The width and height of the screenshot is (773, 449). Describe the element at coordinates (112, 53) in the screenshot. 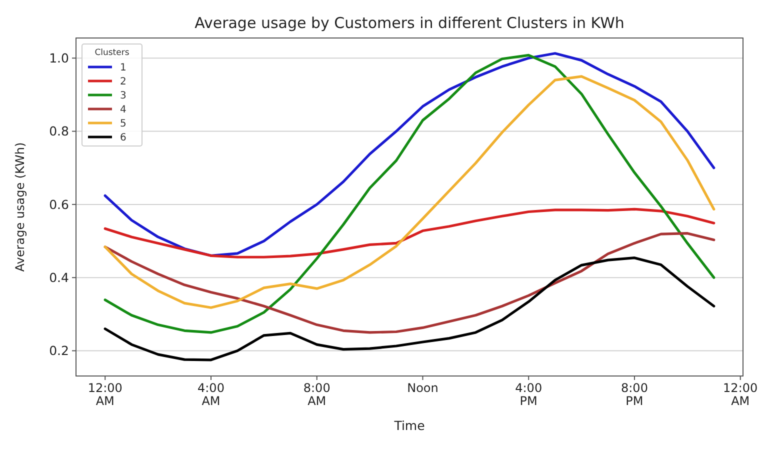

I see `legend-title: Clusters` at that location.